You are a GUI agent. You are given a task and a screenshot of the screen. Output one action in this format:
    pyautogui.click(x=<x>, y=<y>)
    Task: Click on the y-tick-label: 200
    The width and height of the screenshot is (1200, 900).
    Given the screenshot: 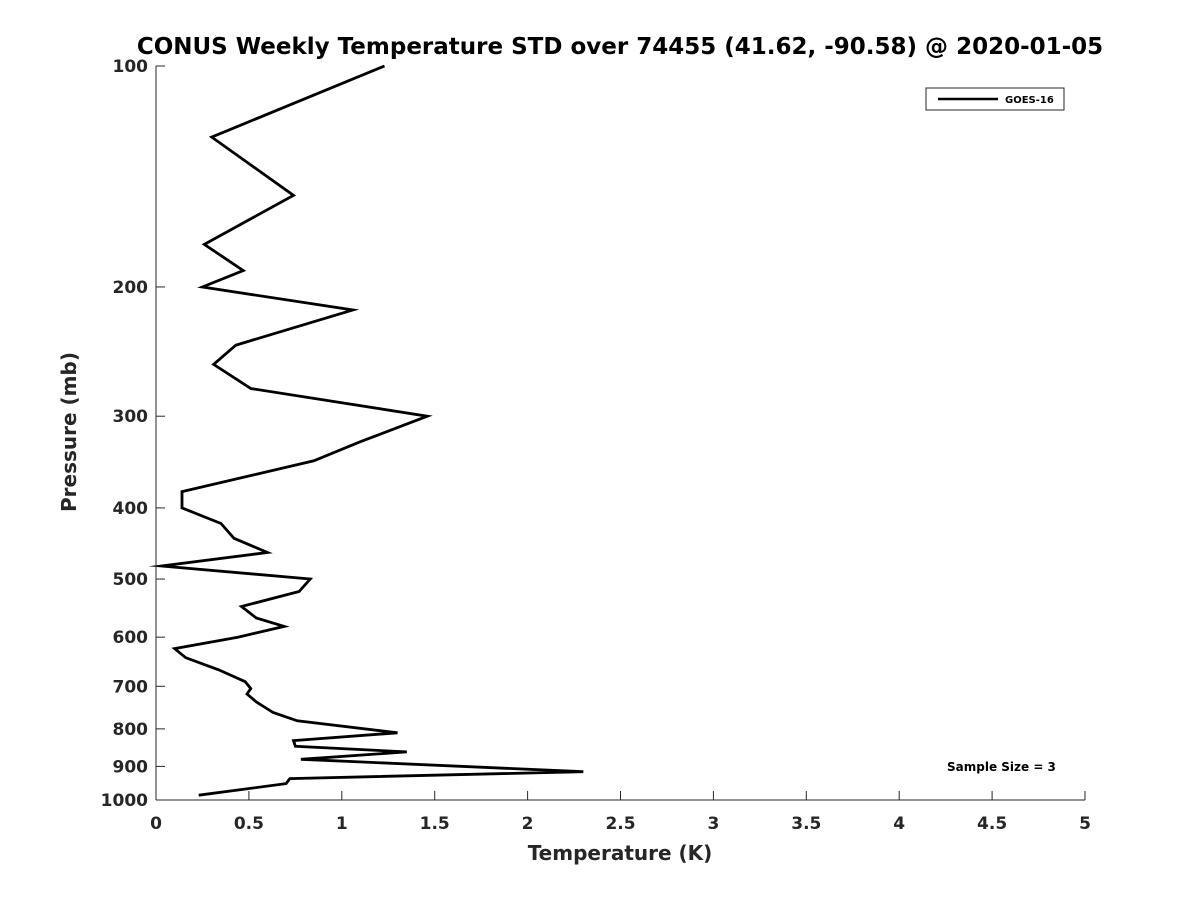 What is the action you would take?
    pyautogui.click(x=131, y=288)
    